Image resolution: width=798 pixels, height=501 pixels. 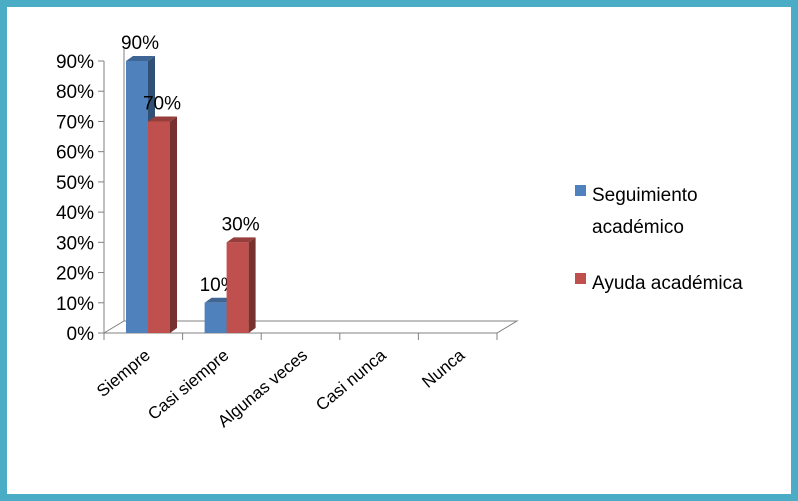 What do you see at coordinates (123, 373) in the screenshot?
I see `x-category-label: Siempre` at bounding box center [123, 373].